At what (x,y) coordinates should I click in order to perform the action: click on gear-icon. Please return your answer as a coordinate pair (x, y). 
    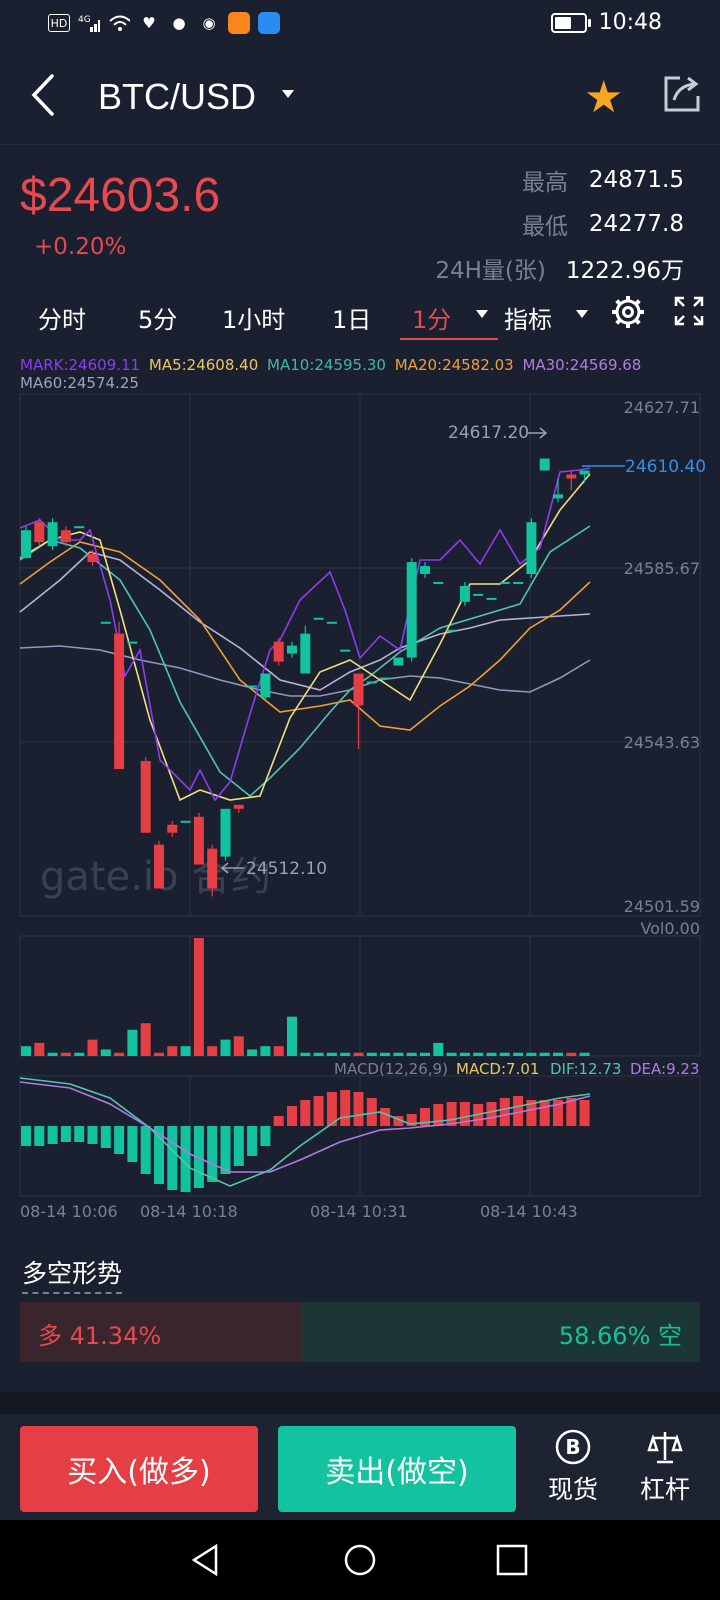
    Looking at the image, I should click on (628, 312).